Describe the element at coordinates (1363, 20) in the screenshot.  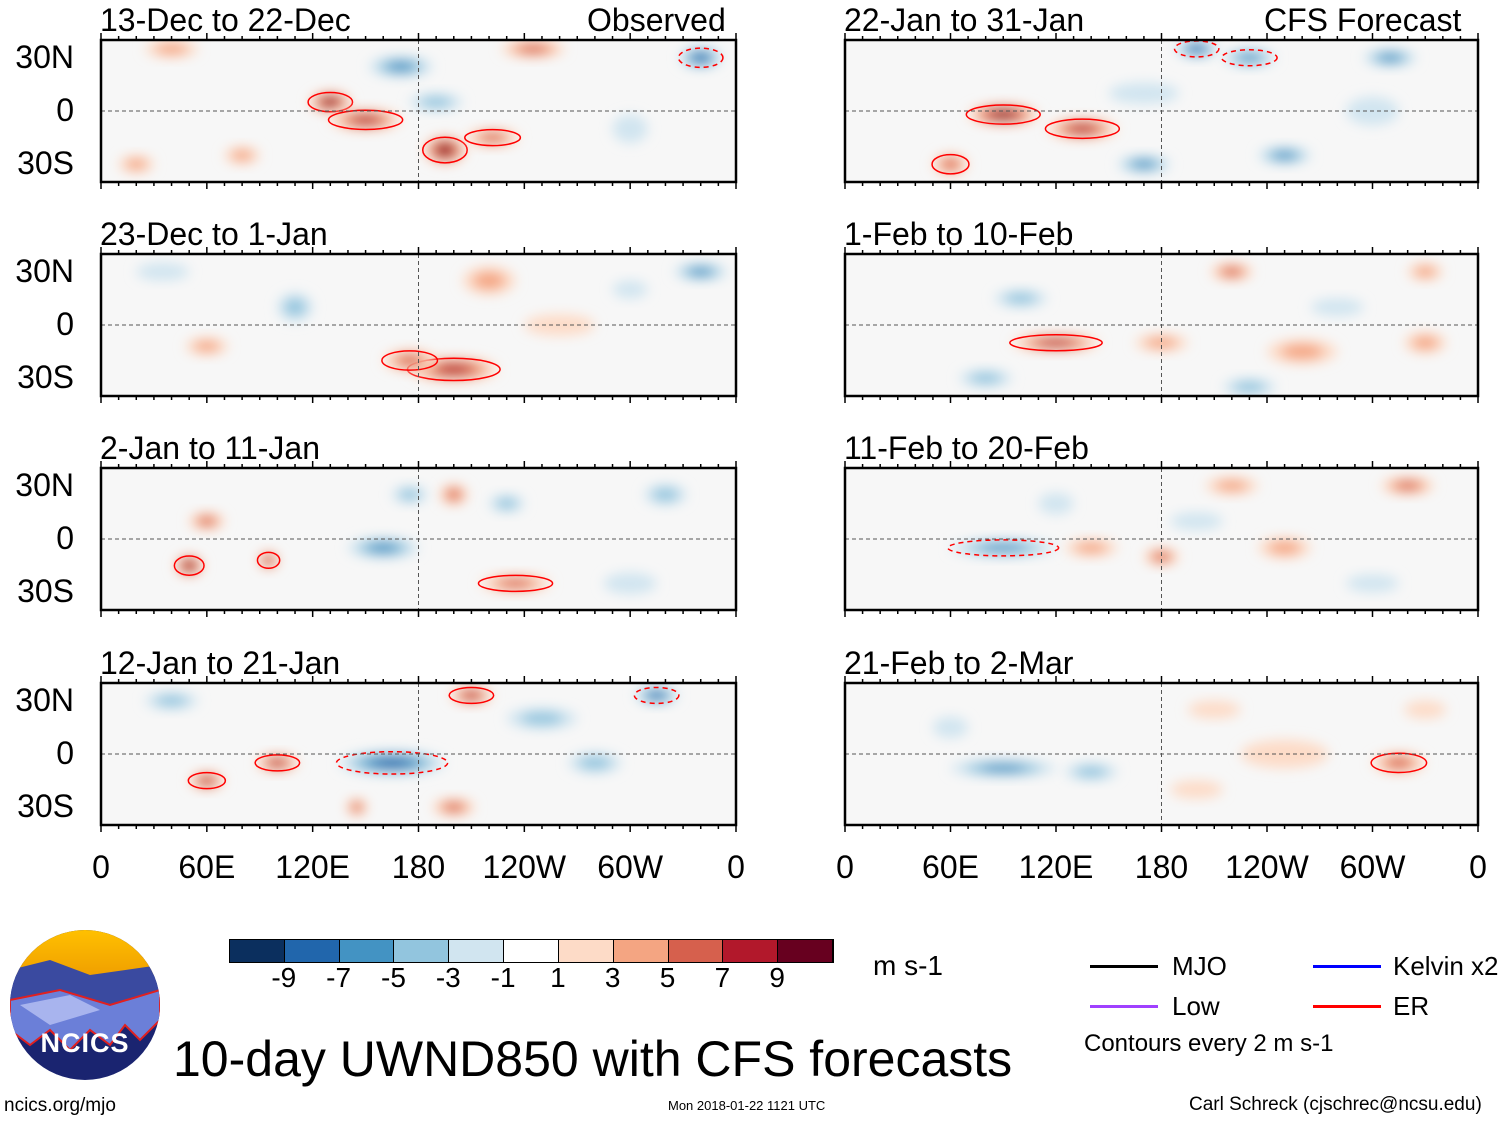
I see `forecast-column-label: CFS Forecast` at that location.